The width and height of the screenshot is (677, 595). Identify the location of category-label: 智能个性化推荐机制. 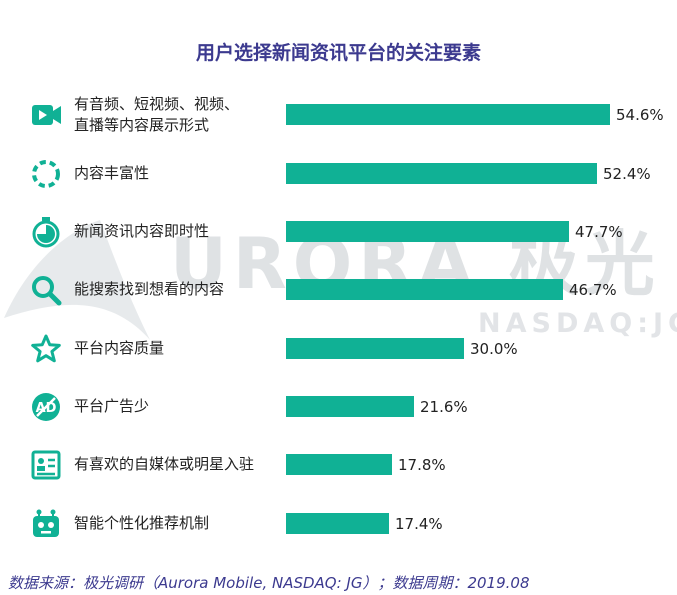
(141, 523).